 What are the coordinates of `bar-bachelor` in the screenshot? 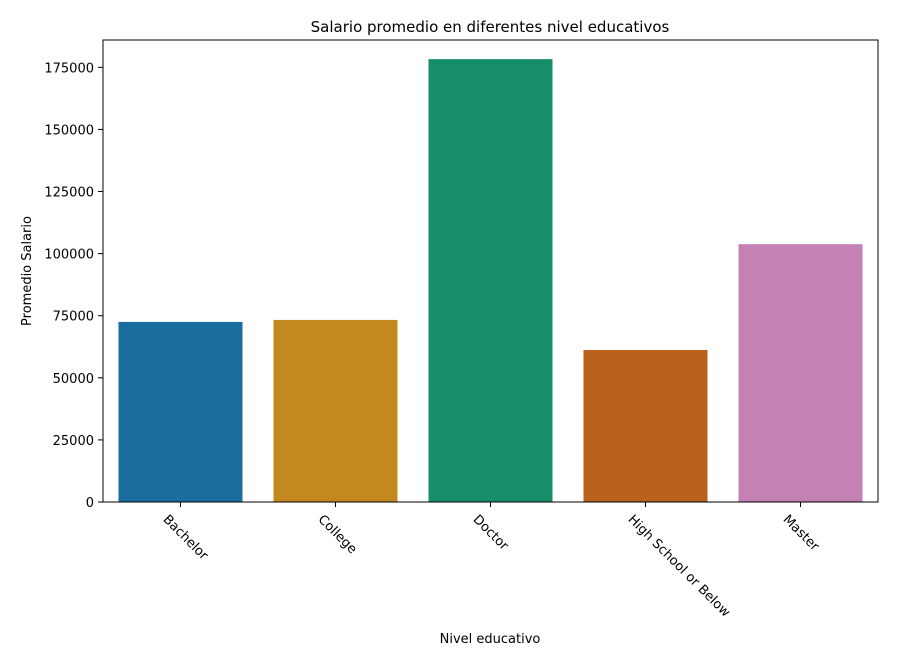 It's located at (180, 411).